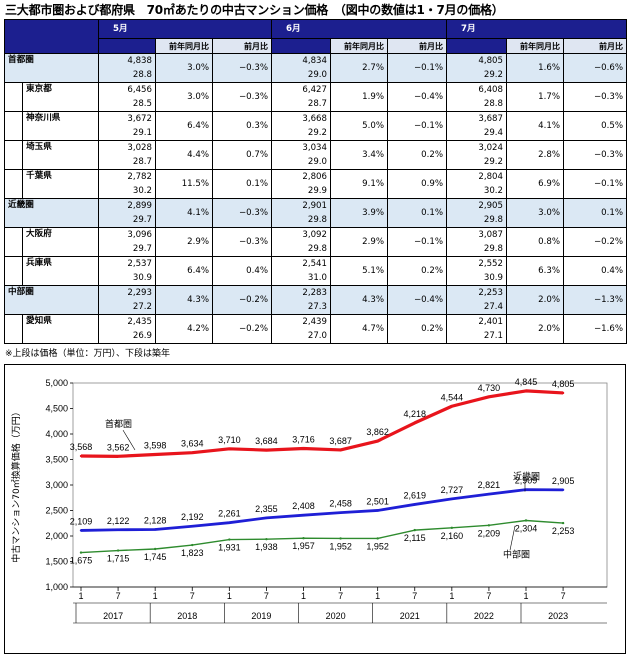 The image size is (629, 657). What do you see at coordinates (51, 213) in the screenshot?
I see `region-name: 近畿圏` at bounding box center [51, 213].